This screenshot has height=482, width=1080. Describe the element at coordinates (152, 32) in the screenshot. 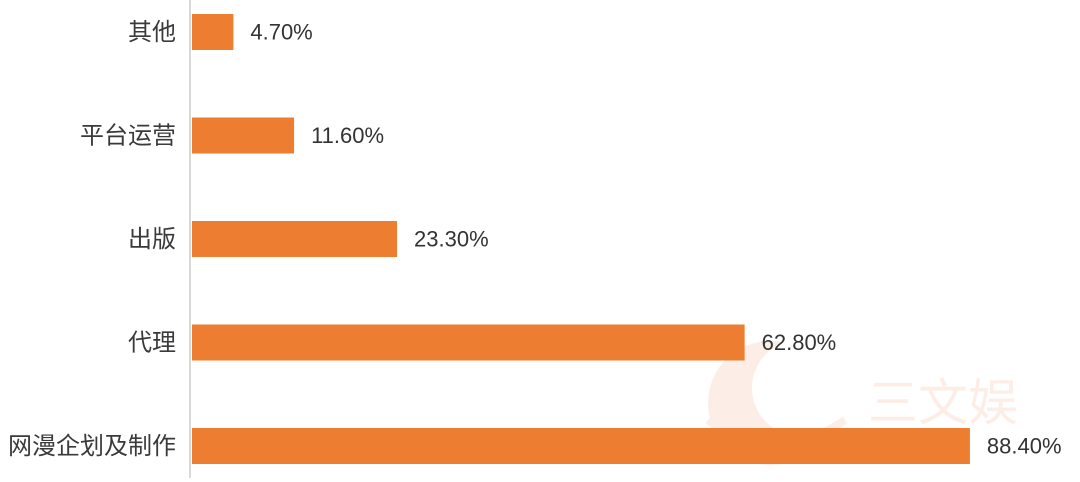

I see `category-label-0: 其他` at that location.